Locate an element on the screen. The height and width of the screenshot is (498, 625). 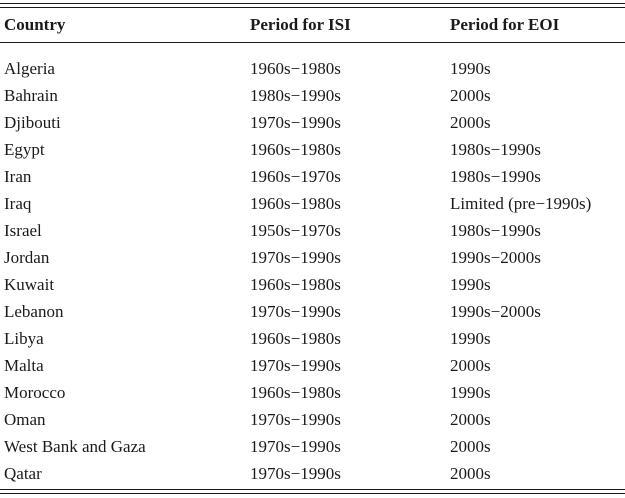
cell-country: Algeria is located at coordinates (29, 68).